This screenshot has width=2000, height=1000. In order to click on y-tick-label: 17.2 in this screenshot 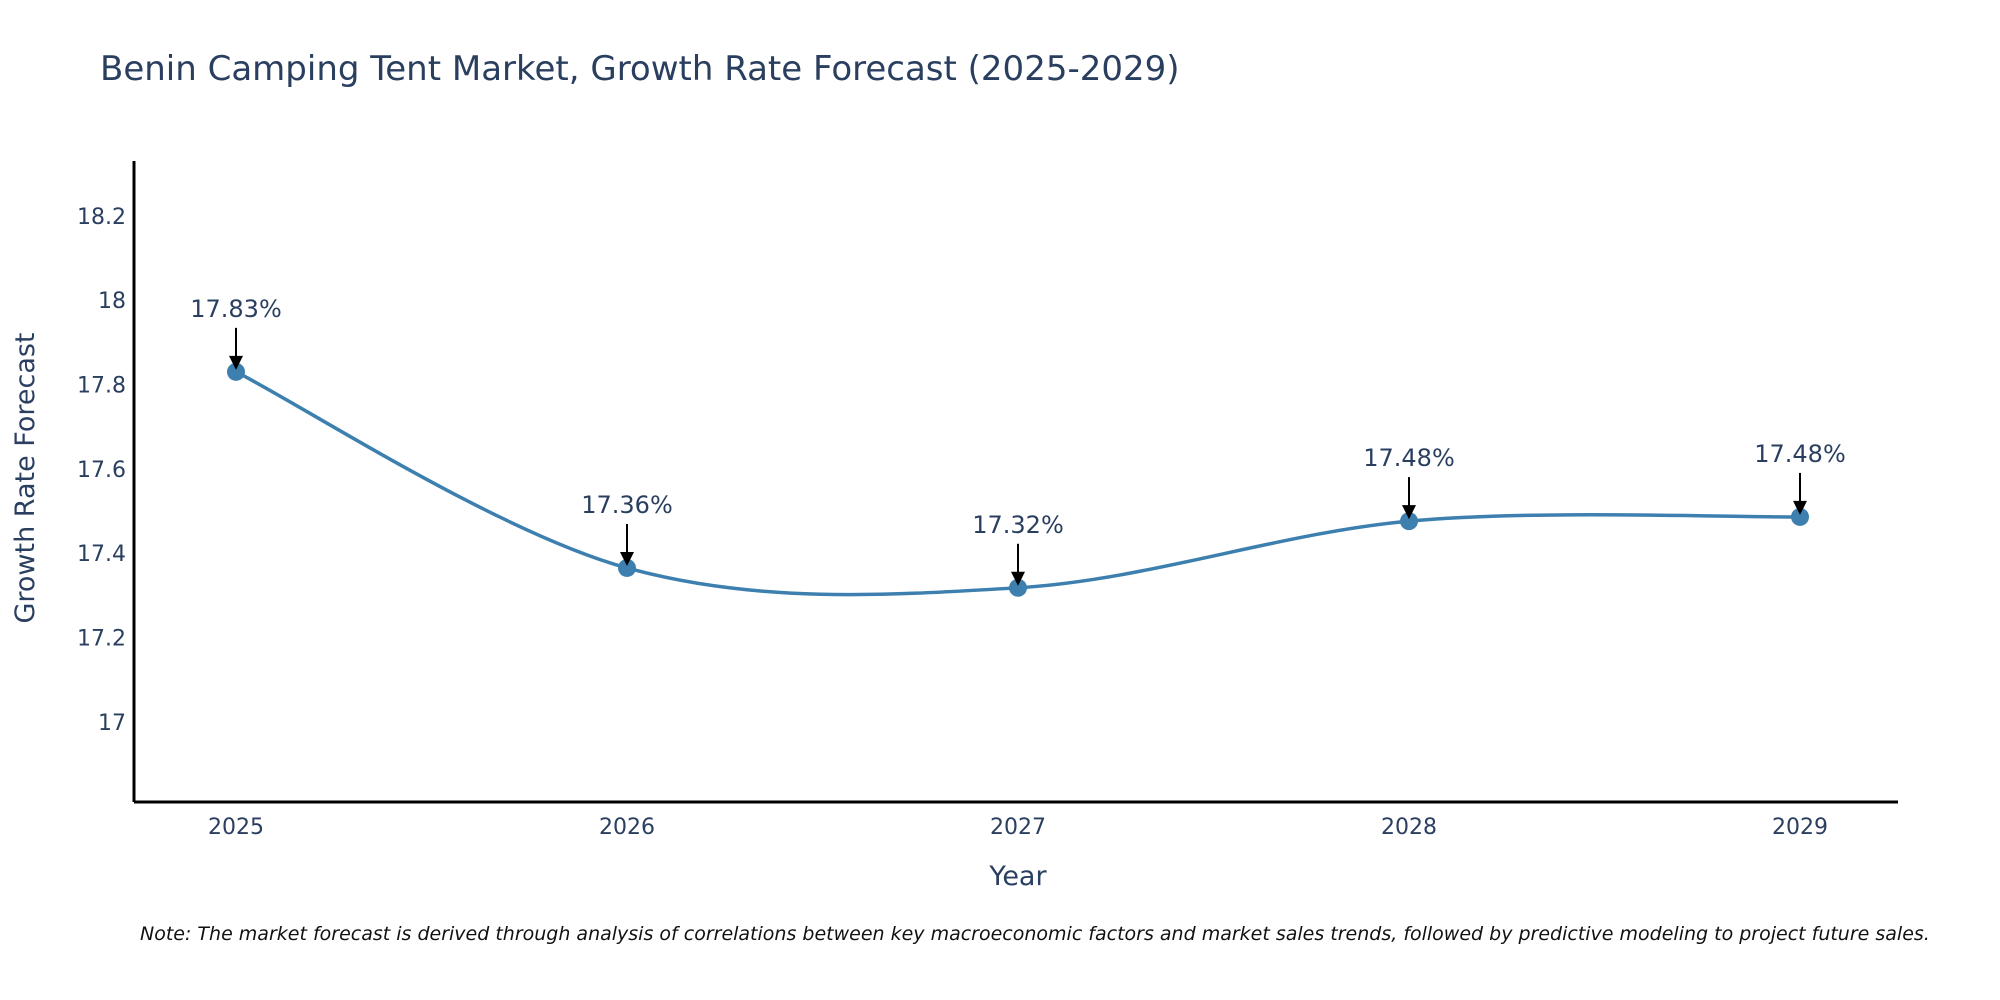, I will do `click(101, 639)`.